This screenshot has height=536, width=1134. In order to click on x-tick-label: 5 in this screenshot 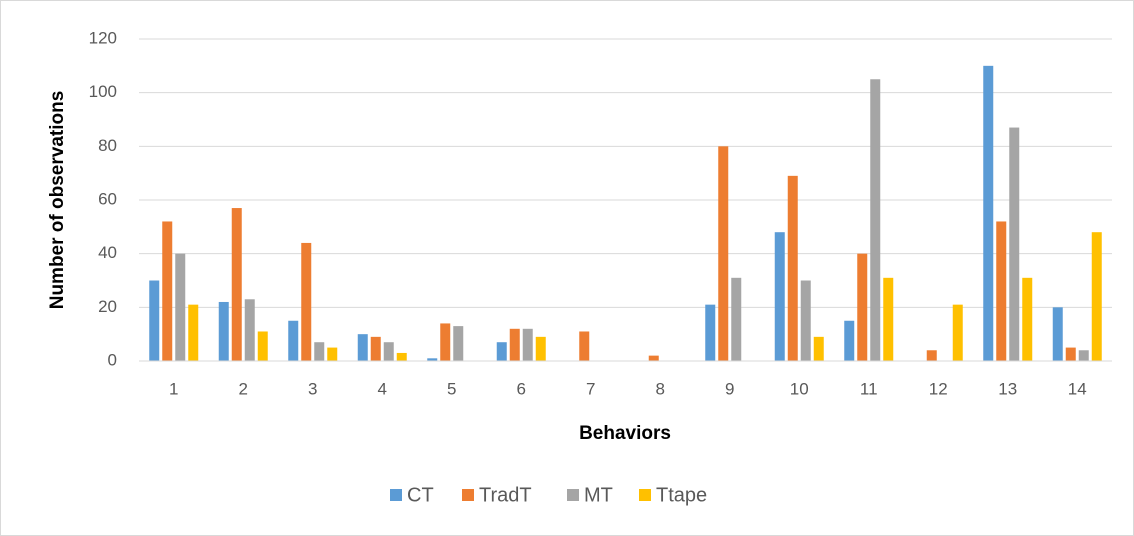, I will do `click(451, 388)`.